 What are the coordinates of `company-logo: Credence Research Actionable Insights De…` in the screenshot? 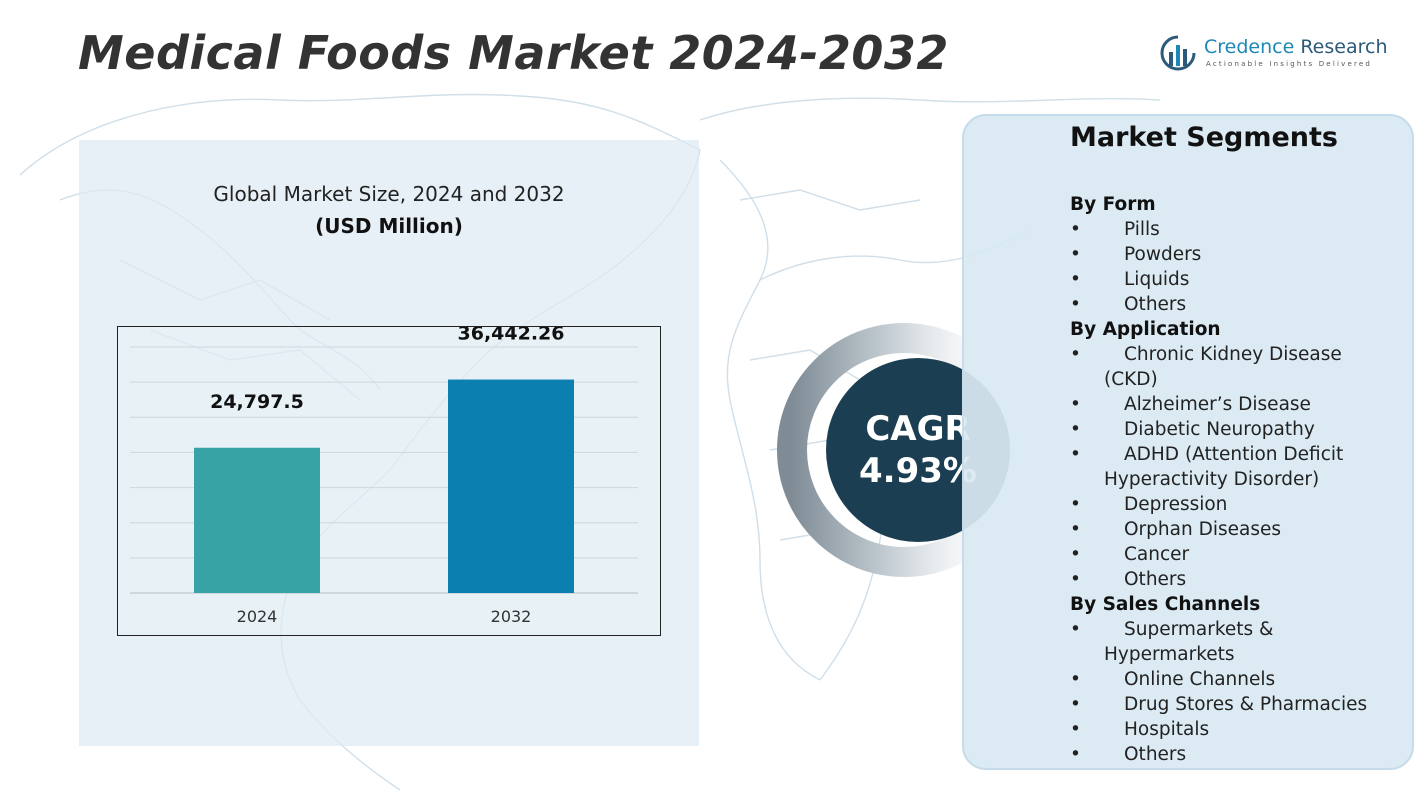 It's located at (1280, 55).